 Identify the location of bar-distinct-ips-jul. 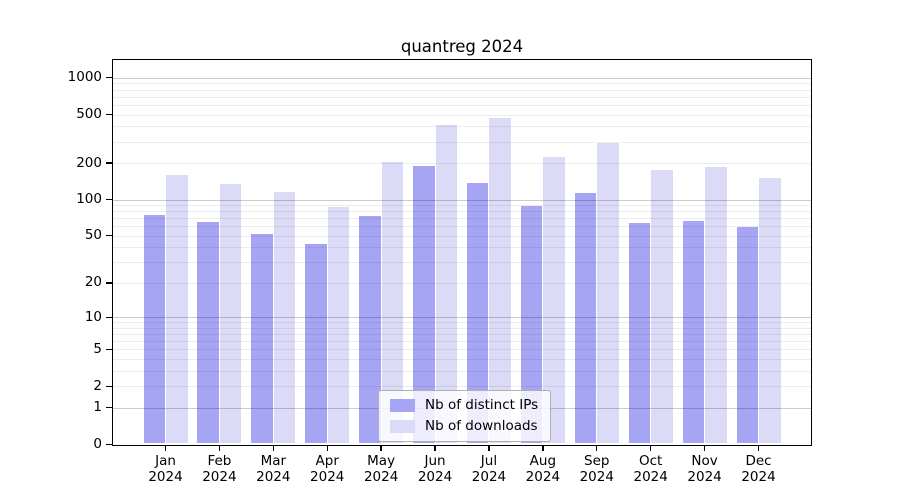
(477, 313).